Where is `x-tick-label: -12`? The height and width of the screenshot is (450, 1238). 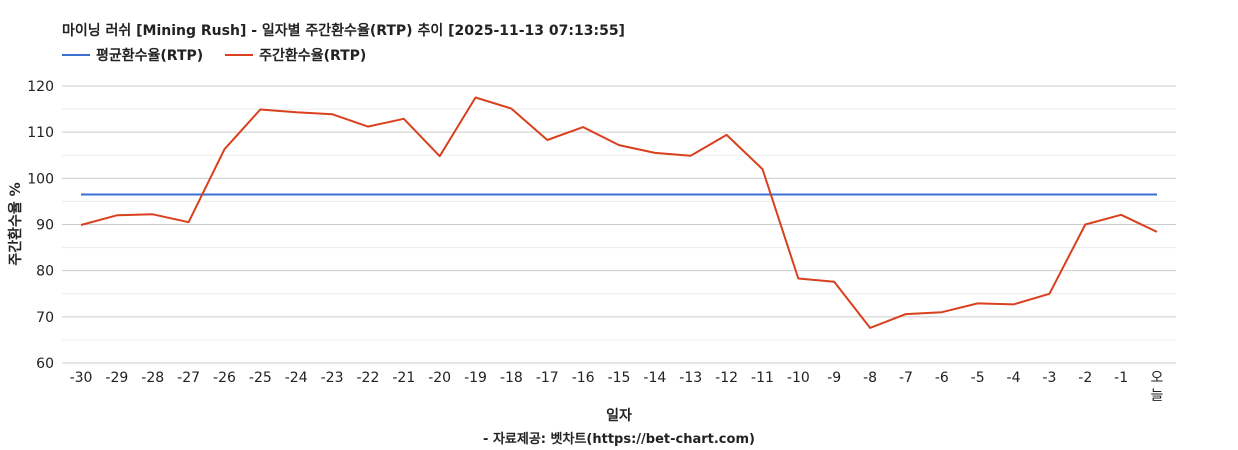 x-tick-label: -12 is located at coordinates (726, 378).